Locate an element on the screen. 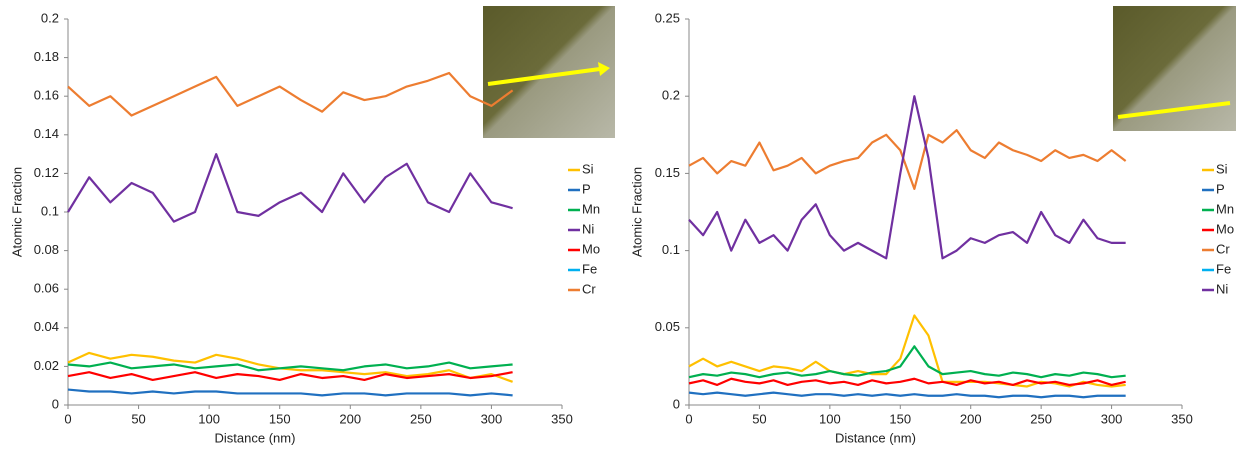 This screenshot has height=449, width=1236. y-tick-label: 0.15 is located at coordinates (667, 172).